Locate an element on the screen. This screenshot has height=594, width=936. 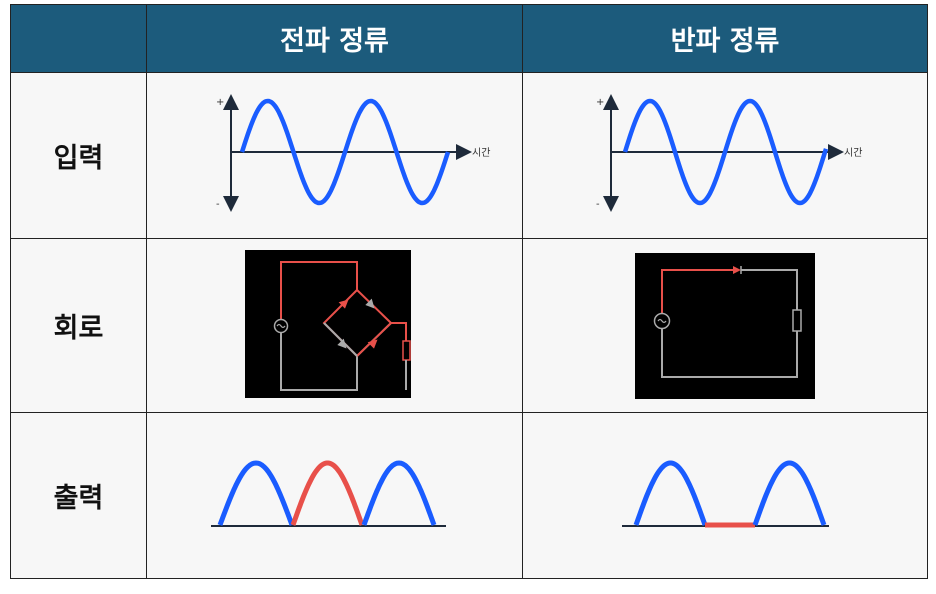
header-half-wave: 반파 정류 is located at coordinates (725, 38).